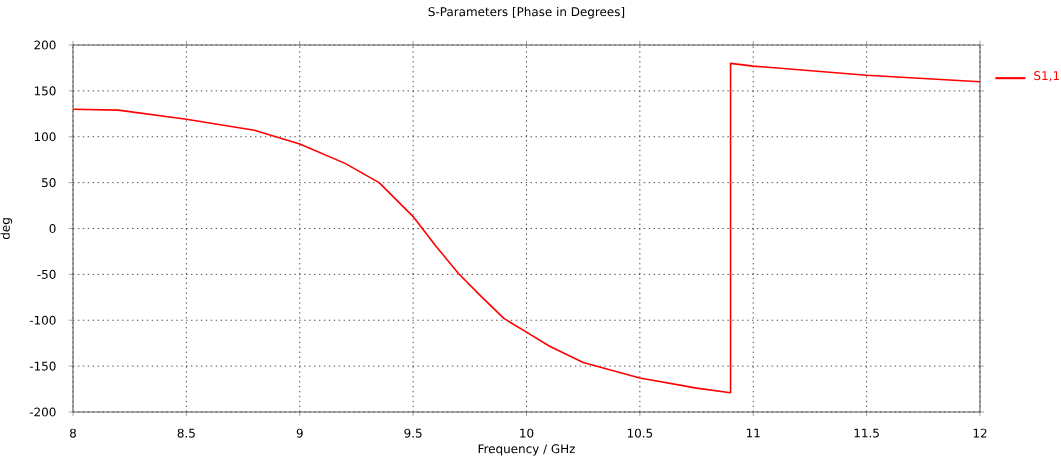 The image size is (1061, 461). What do you see at coordinates (527, 433) in the screenshot?
I see `x-tick-label: 10` at bounding box center [527, 433].